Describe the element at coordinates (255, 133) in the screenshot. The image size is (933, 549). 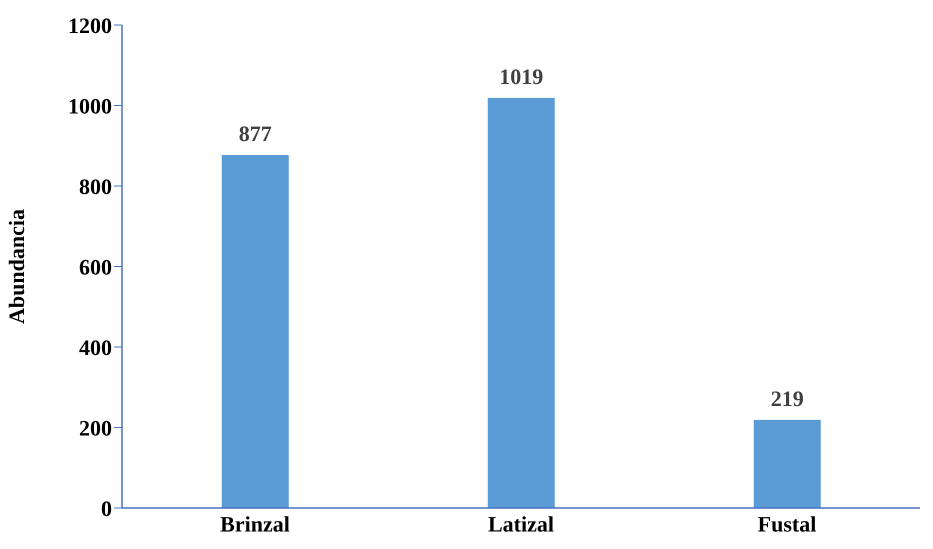
I see `data-label: 877` at that location.